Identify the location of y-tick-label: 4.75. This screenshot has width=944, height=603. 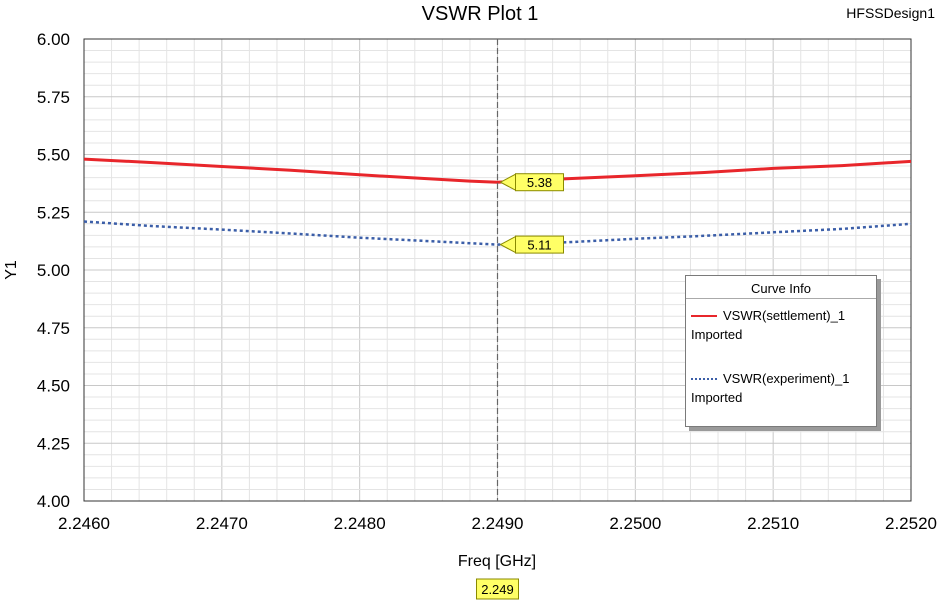
(53, 328).